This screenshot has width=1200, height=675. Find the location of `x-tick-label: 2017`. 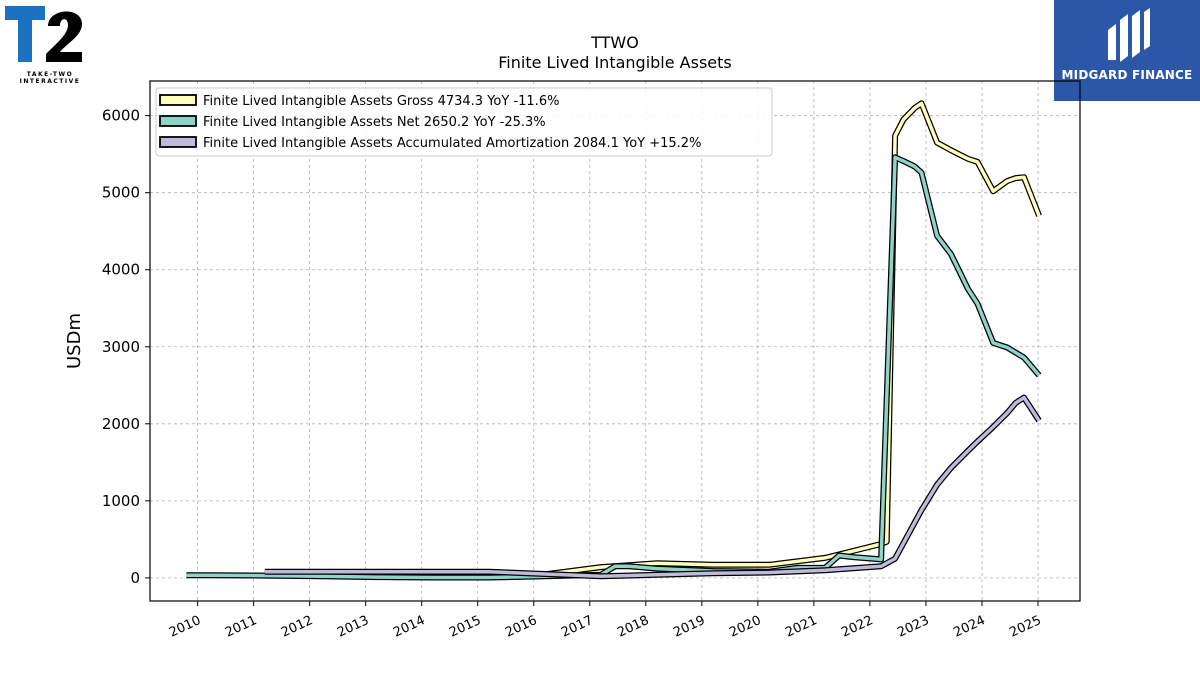

x-tick-label: 2017 is located at coordinates (577, 627).